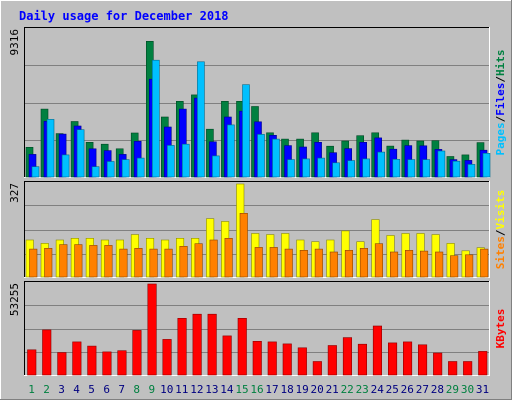  What do you see at coordinates (136, 389) in the screenshot?
I see `day-label-8: 8` at bounding box center [136, 389].